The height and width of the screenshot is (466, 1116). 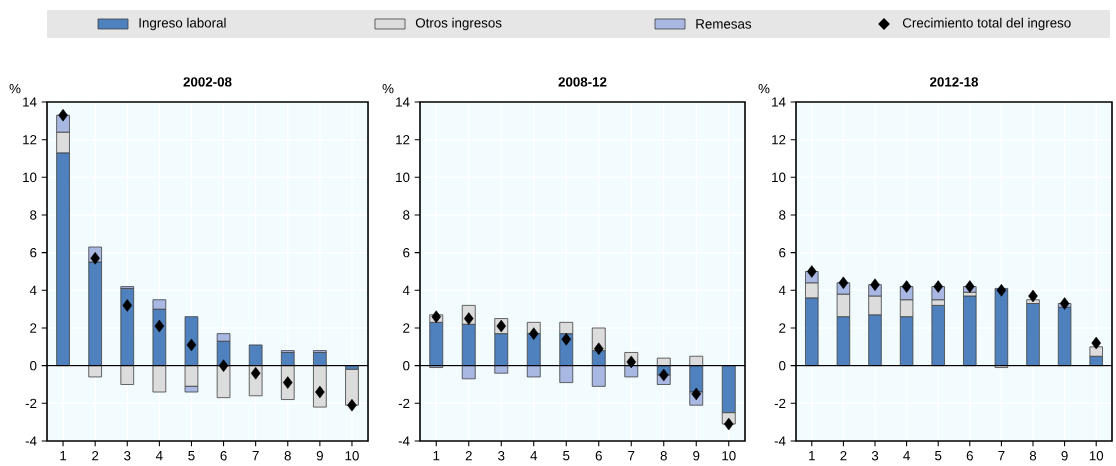 What do you see at coordinates (954, 82) in the screenshot?
I see `chart-title: 2012-18` at bounding box center [954, 82].